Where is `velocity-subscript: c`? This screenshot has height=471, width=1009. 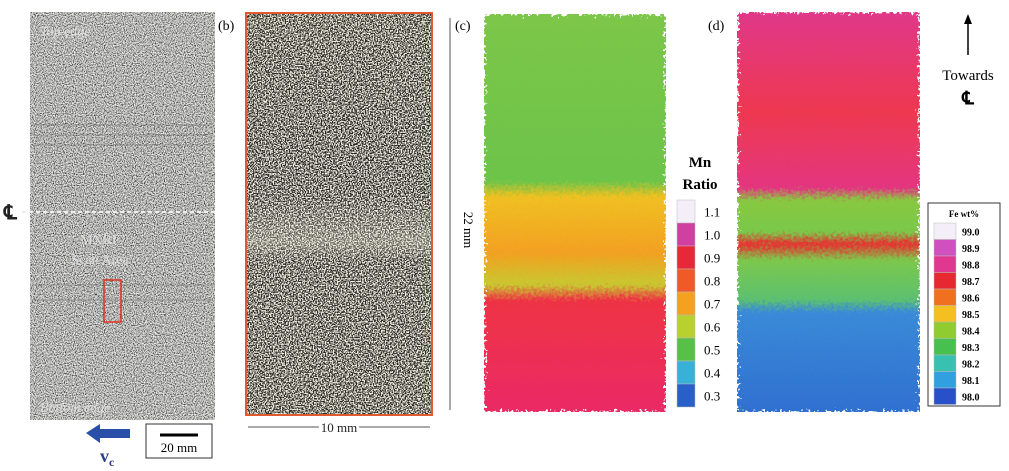 velocity-subscript: c is located at coordinates (112, 462).